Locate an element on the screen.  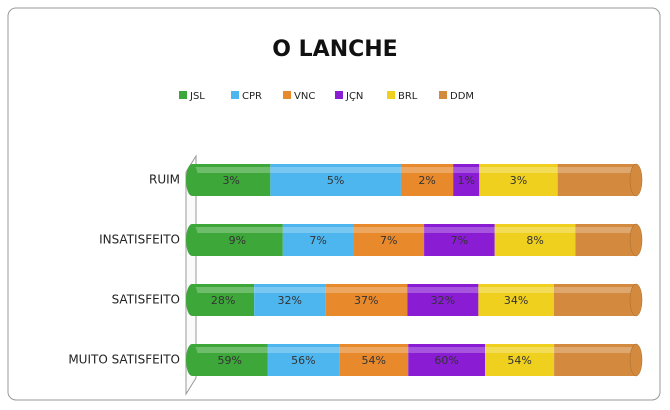
data-label: 60% is located at coordinates (446, 360).